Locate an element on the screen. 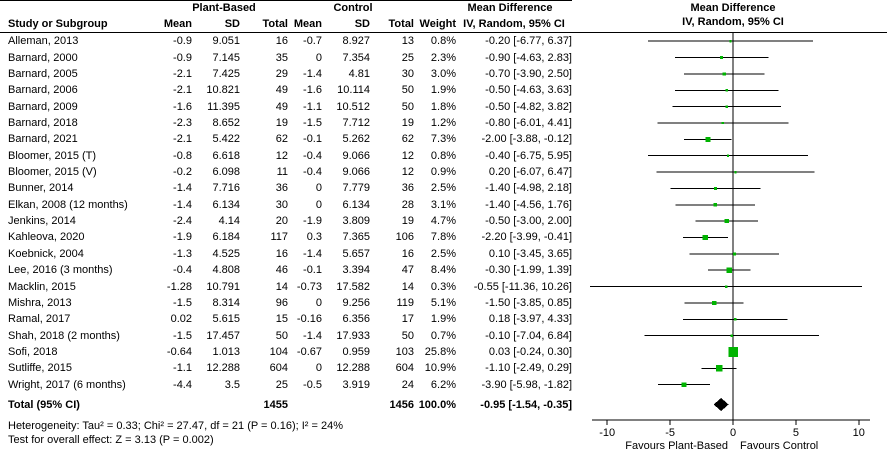  control-total: 25 is located at coordinates (407, 57).